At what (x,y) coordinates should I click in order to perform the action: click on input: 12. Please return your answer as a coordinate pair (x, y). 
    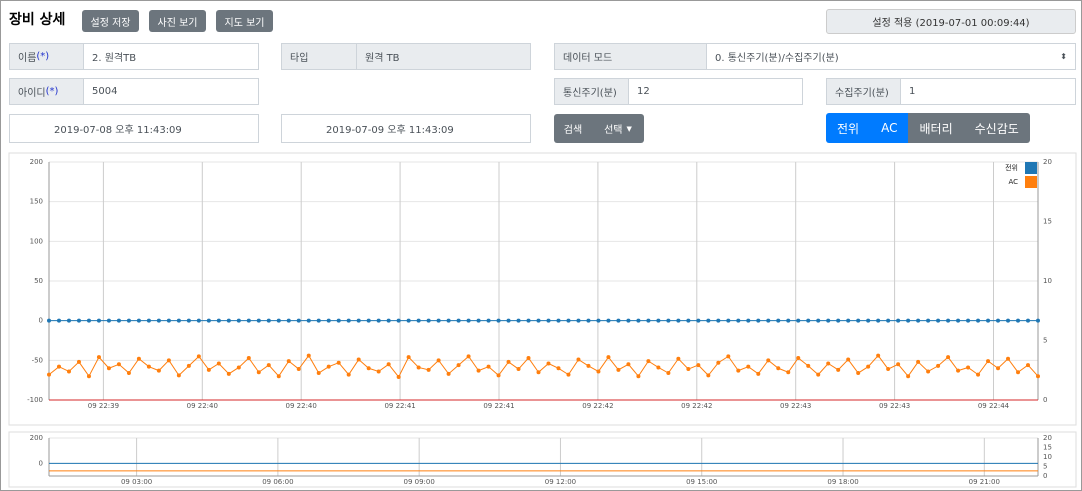
    Looking at the image, I should click on (715, 91).